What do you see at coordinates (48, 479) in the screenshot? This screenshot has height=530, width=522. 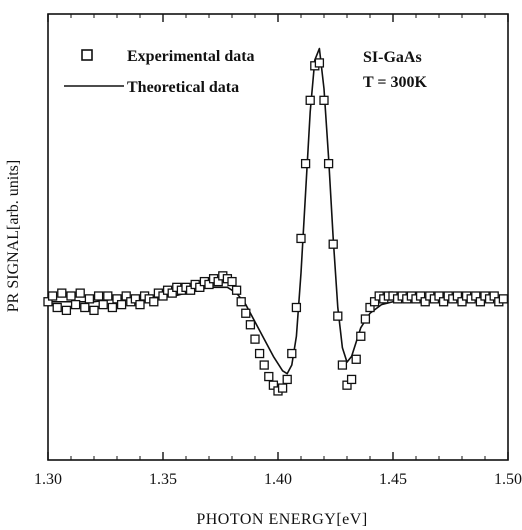 I see `x-tick-label: 1.30` at bounding box center [48, 479].